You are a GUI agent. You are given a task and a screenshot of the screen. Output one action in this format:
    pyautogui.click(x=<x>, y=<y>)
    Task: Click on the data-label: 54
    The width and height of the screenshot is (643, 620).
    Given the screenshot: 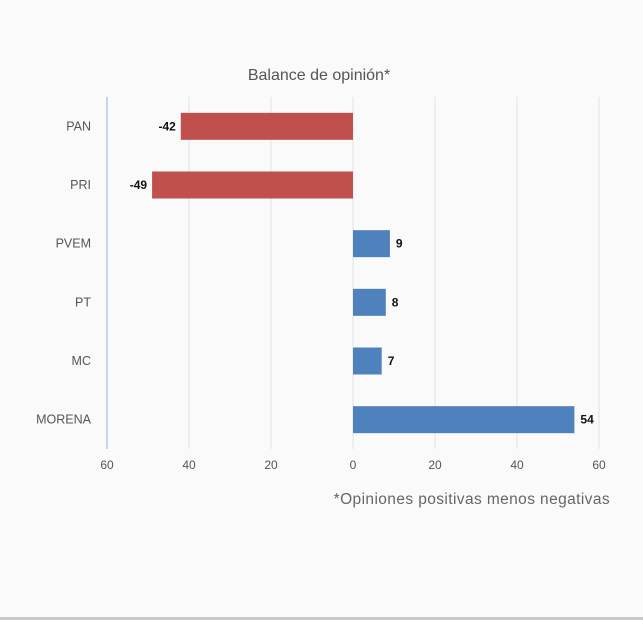 What is the action you would take?
    pyautogui.click(x=587, y=420)
    